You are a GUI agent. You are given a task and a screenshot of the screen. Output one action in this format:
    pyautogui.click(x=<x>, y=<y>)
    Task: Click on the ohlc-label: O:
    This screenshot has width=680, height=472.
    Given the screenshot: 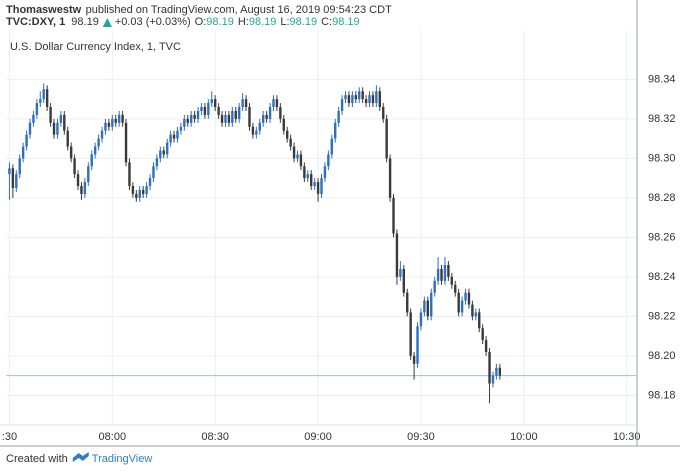 What is the action you would take?
    pyautogui.click(x=201, y=22)
    